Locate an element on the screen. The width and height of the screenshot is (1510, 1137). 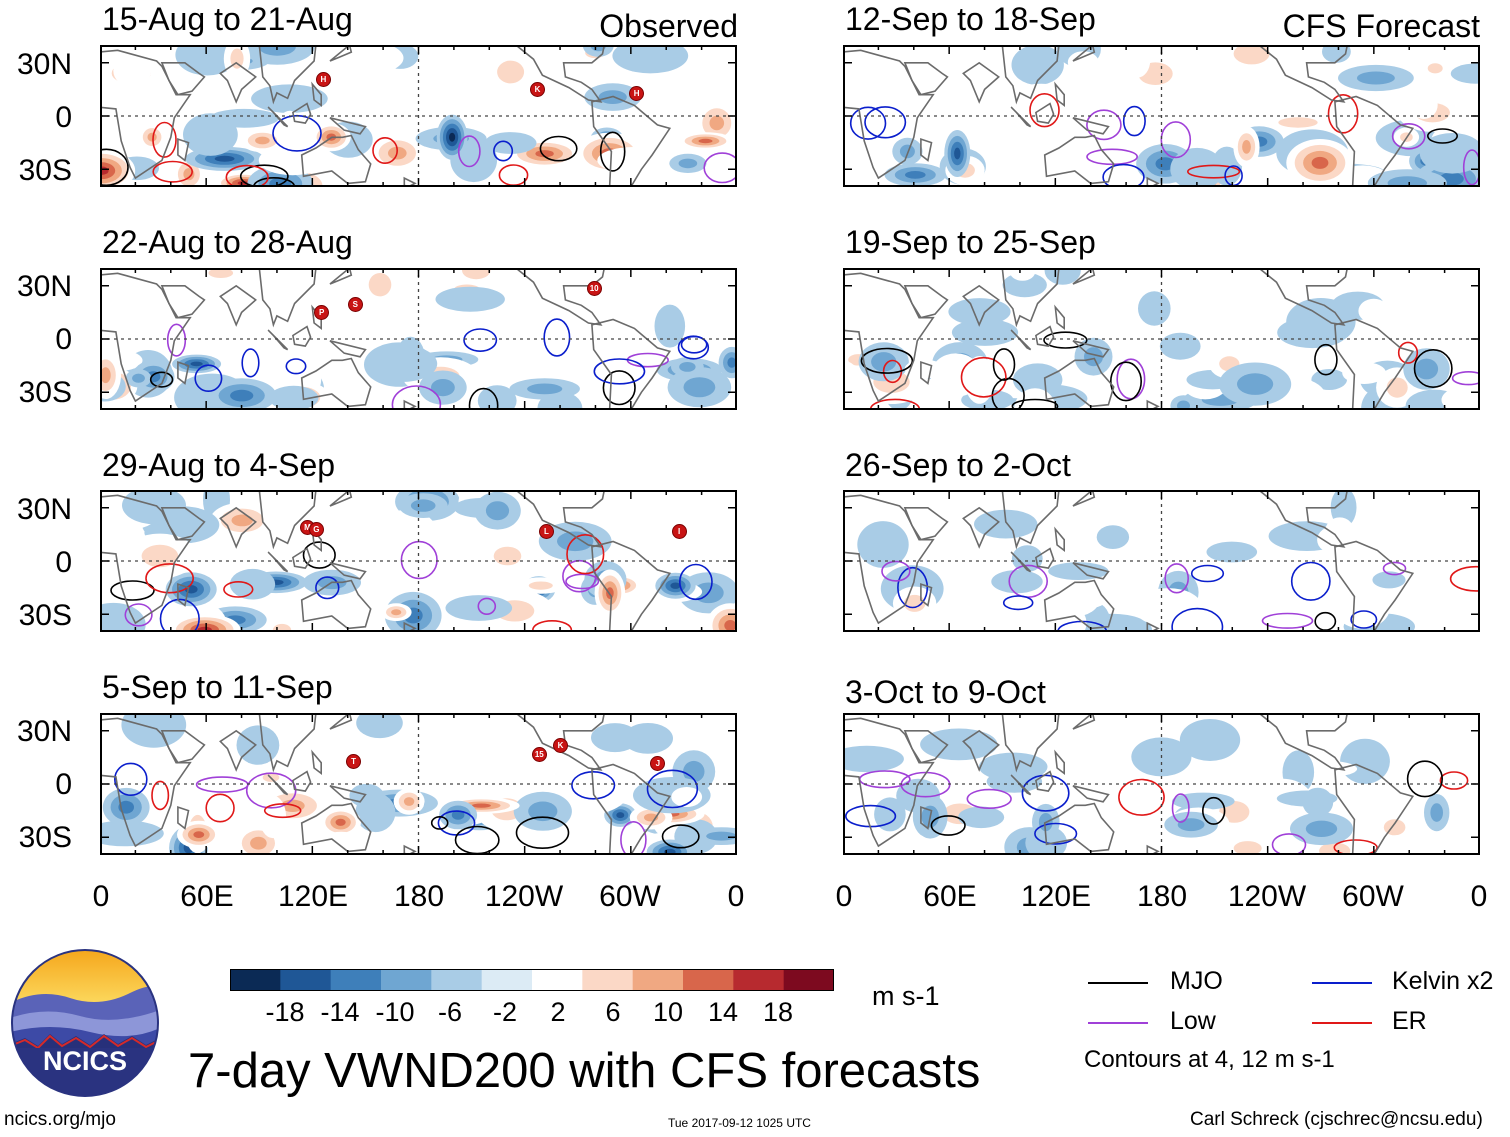
storm-marker: K is located at coordinates (538, 90).